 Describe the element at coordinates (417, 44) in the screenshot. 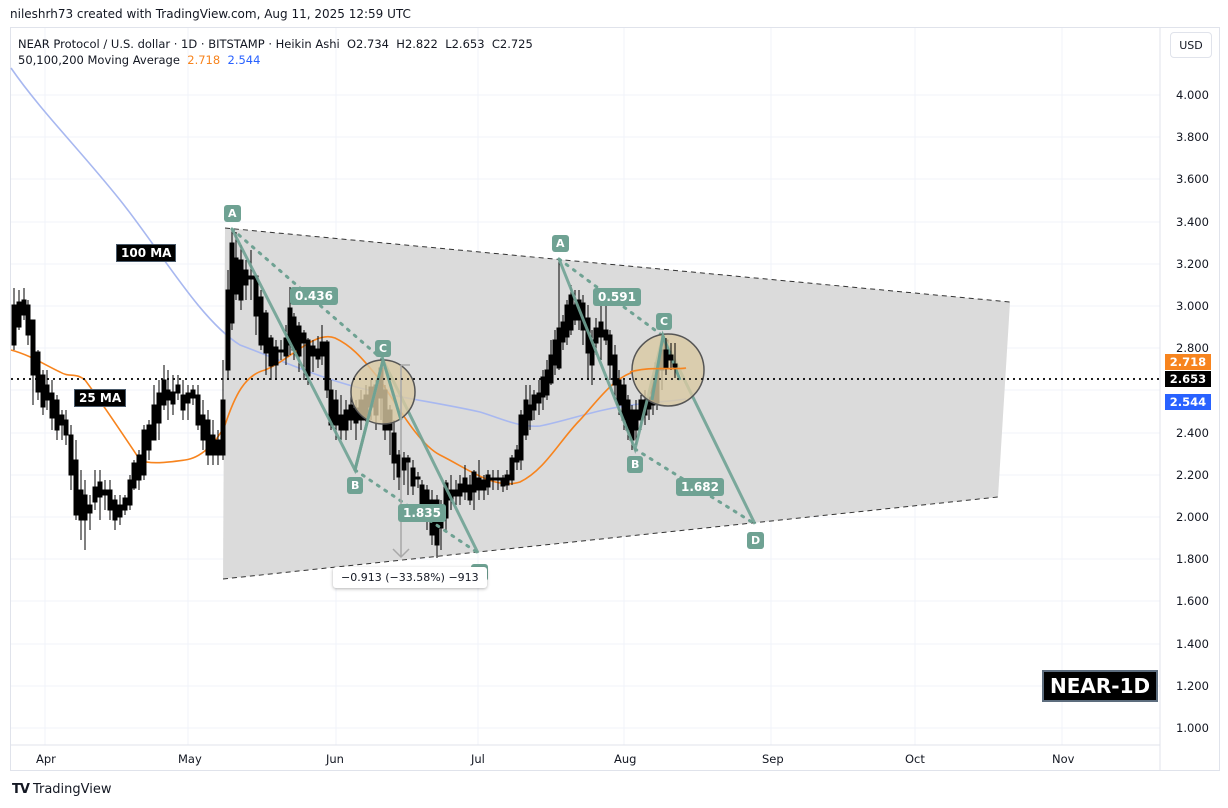

I see `ohlc-high: H2.822` at that location.